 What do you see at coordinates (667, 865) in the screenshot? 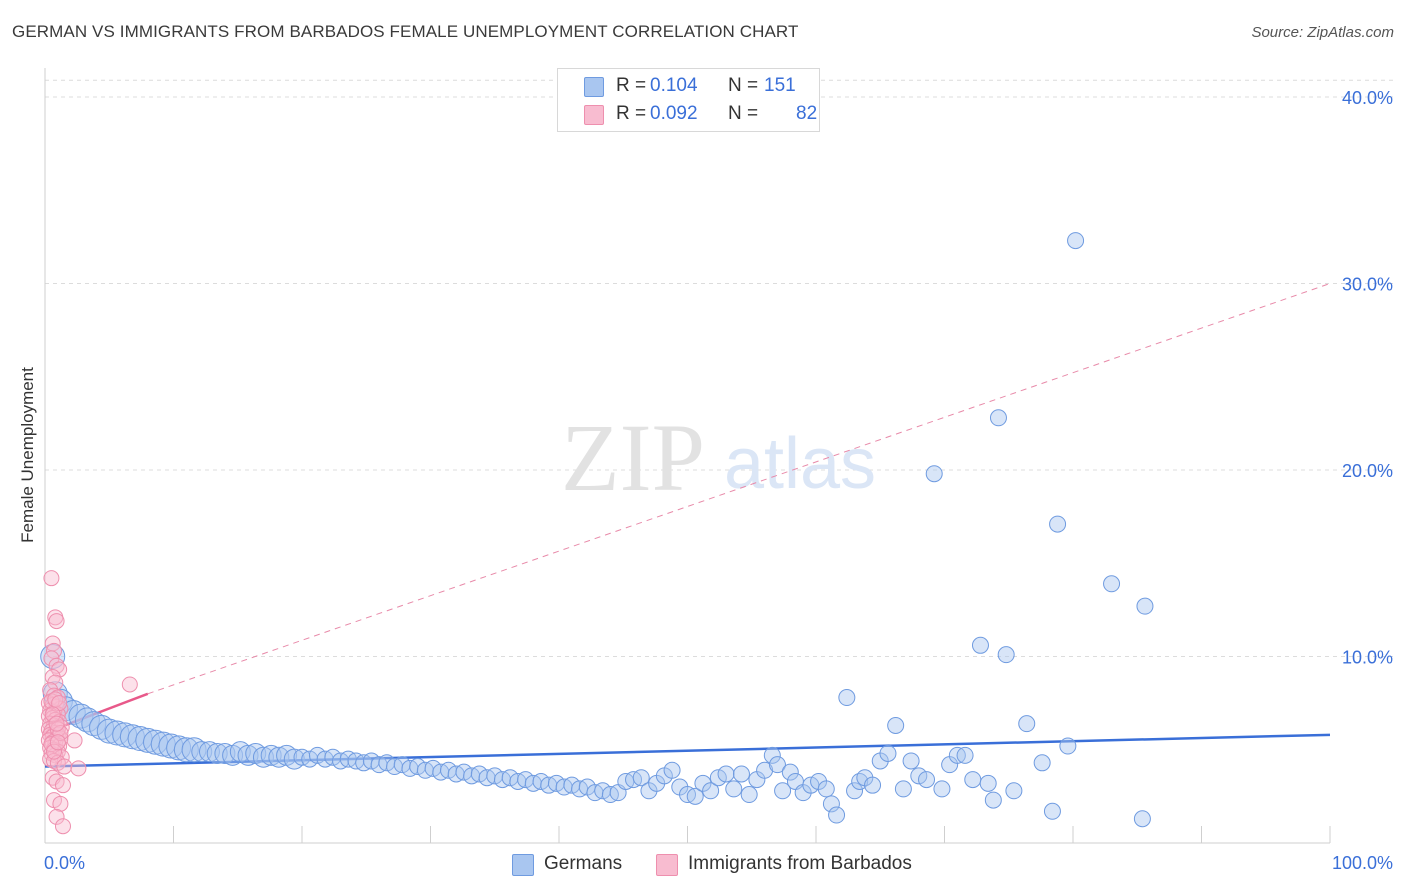
I see `bottom-legend-swatch-barbados` at bounding box center [667, 865].